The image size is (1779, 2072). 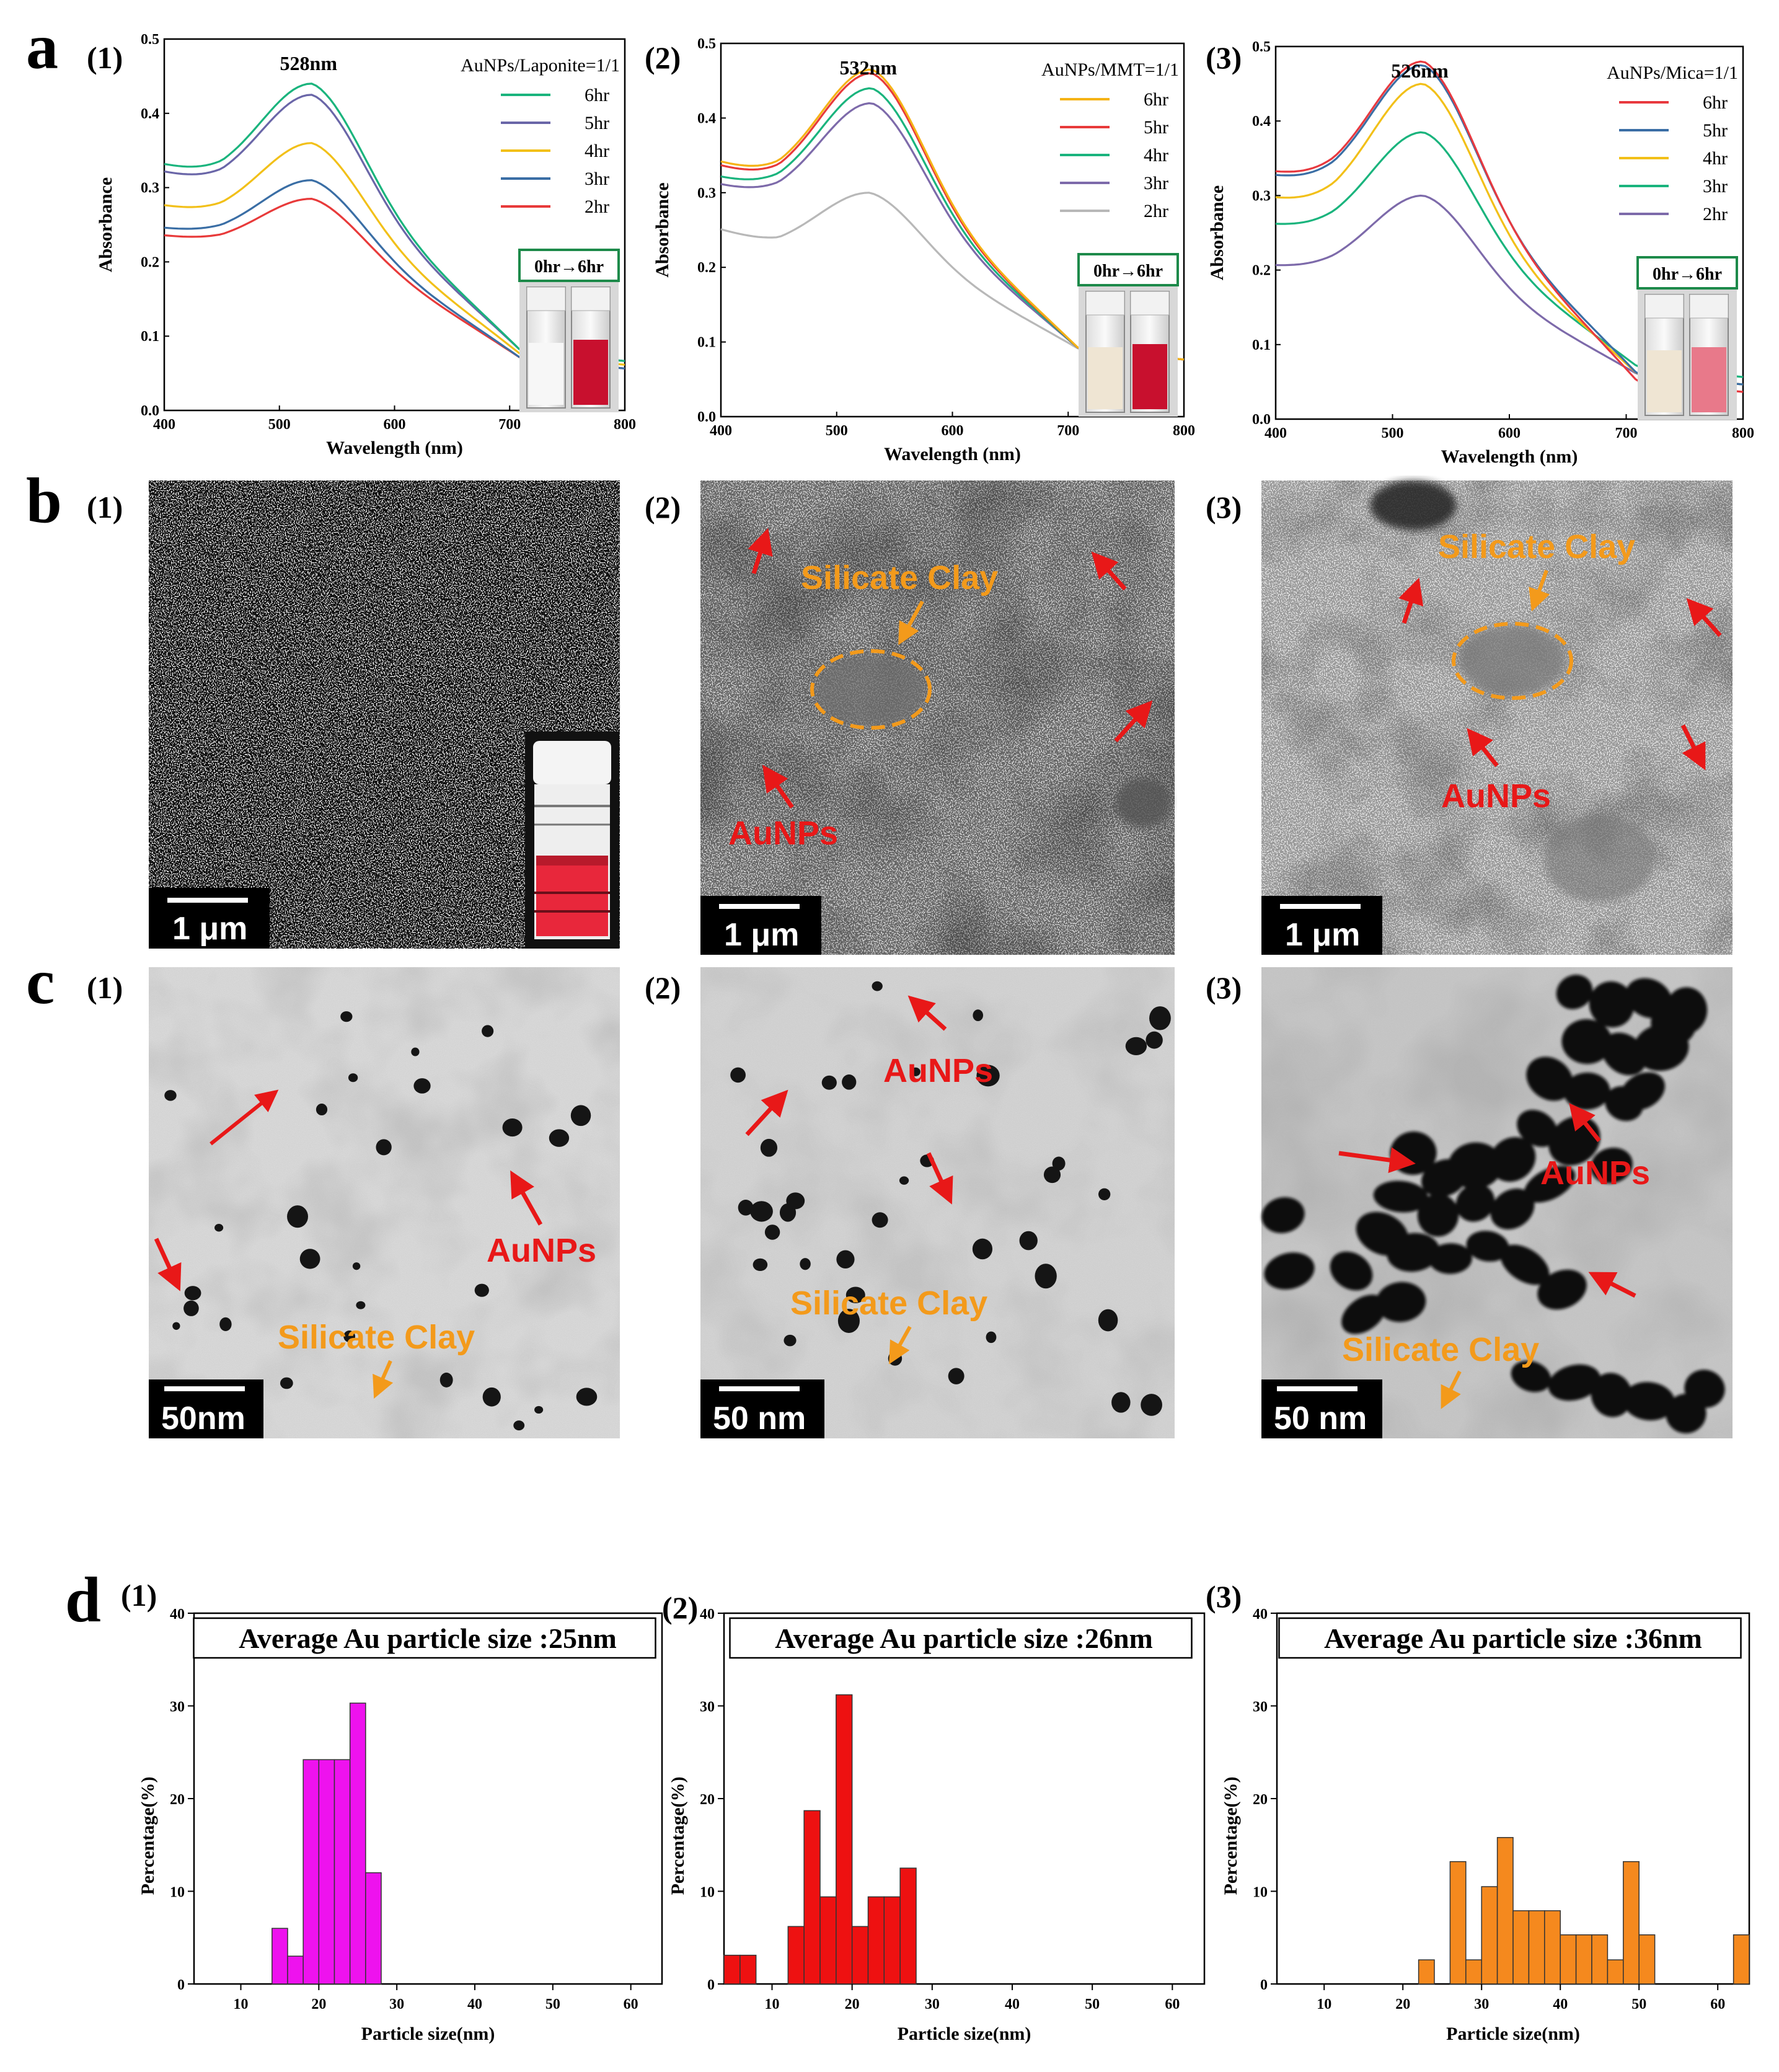 I want to click on legend-label: 6hr, so click(x=1715, y=103).